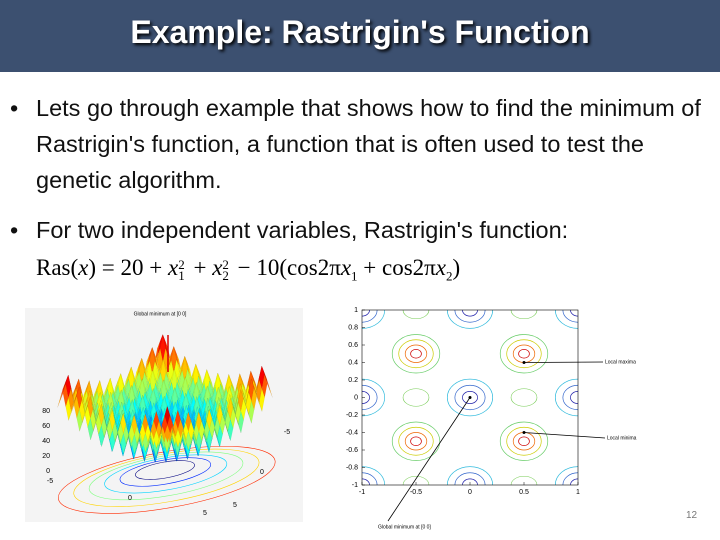 This screenshot has width=720, height=540. Describe the element at coordinates (354, 276) in the screenshot. I see `formula-sub: 1` at that location.